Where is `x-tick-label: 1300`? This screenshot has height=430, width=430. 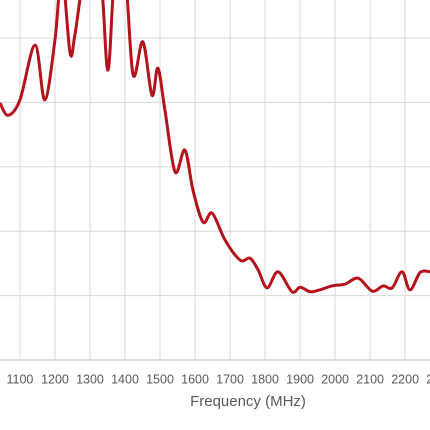
x-tick-label: 1300 is located at coordinates (90, 379).